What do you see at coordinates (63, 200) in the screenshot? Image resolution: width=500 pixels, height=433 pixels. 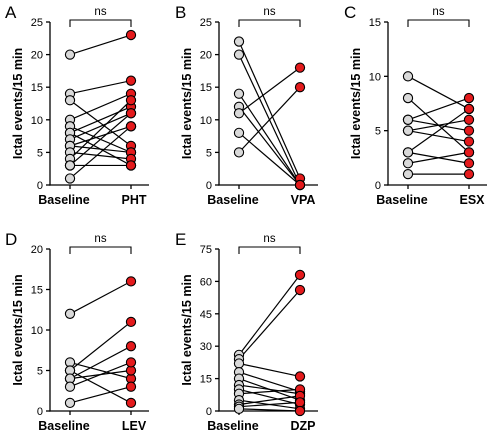 I see `panel-a-category-baseline: Baseline` at bounding box center [63, 200].